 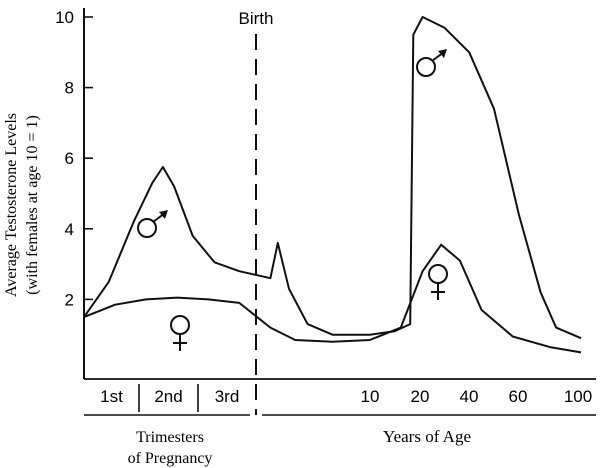 What do you see at coordinates (170, 437) in the screenshot?
I see `trimesters-label-line1: Trimesters` at bounding box center [170, 437].